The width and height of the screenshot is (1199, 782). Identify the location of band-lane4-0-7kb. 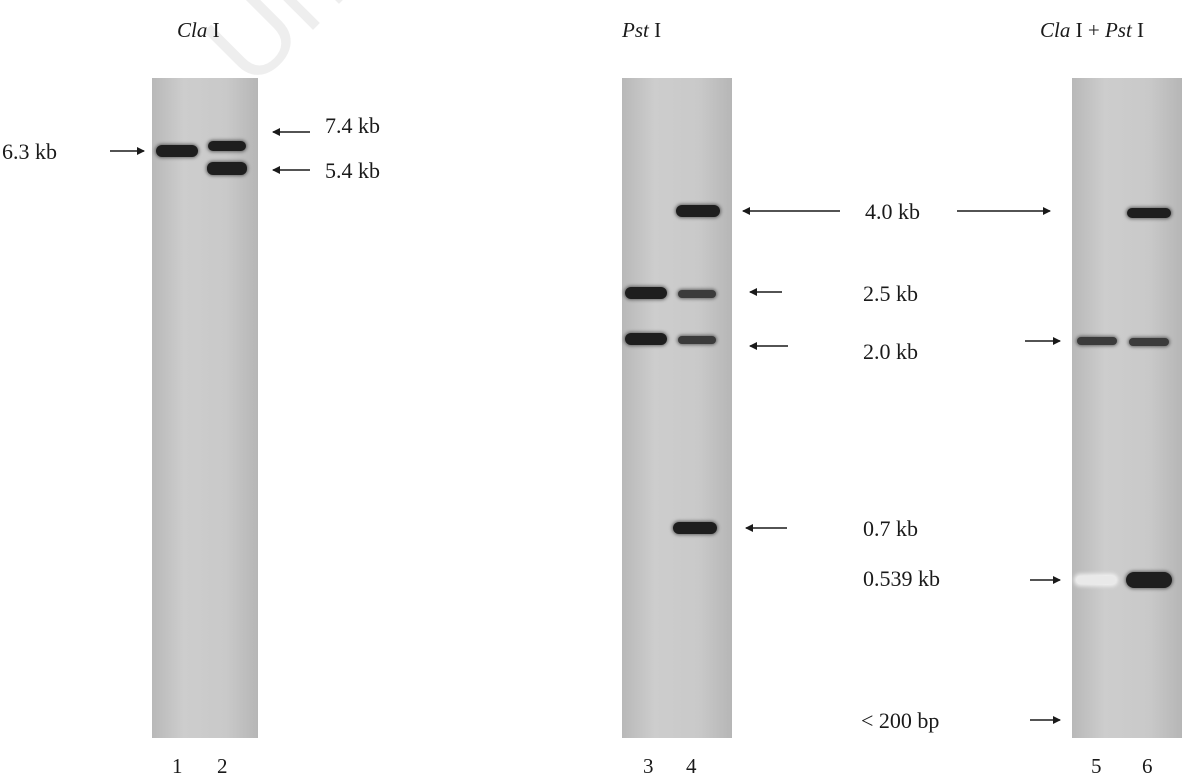
(695, 528).